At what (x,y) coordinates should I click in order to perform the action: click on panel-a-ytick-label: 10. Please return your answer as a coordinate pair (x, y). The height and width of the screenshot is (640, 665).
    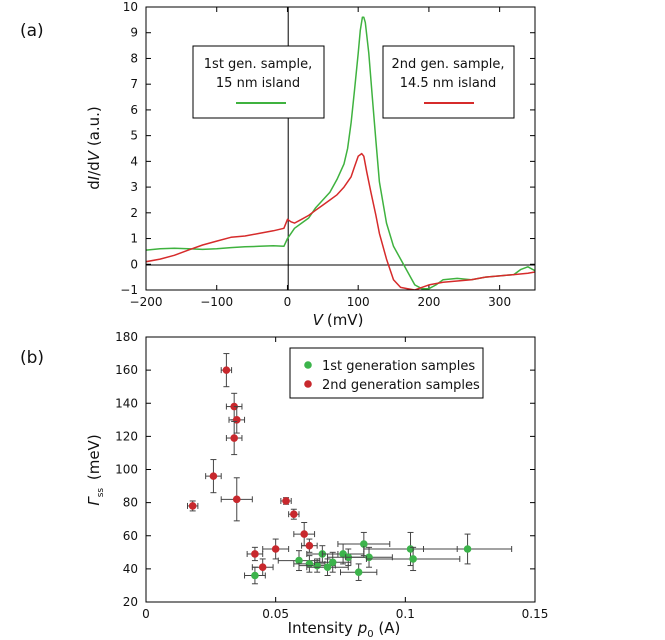
    Looking at the image, I should click on (130, 7).